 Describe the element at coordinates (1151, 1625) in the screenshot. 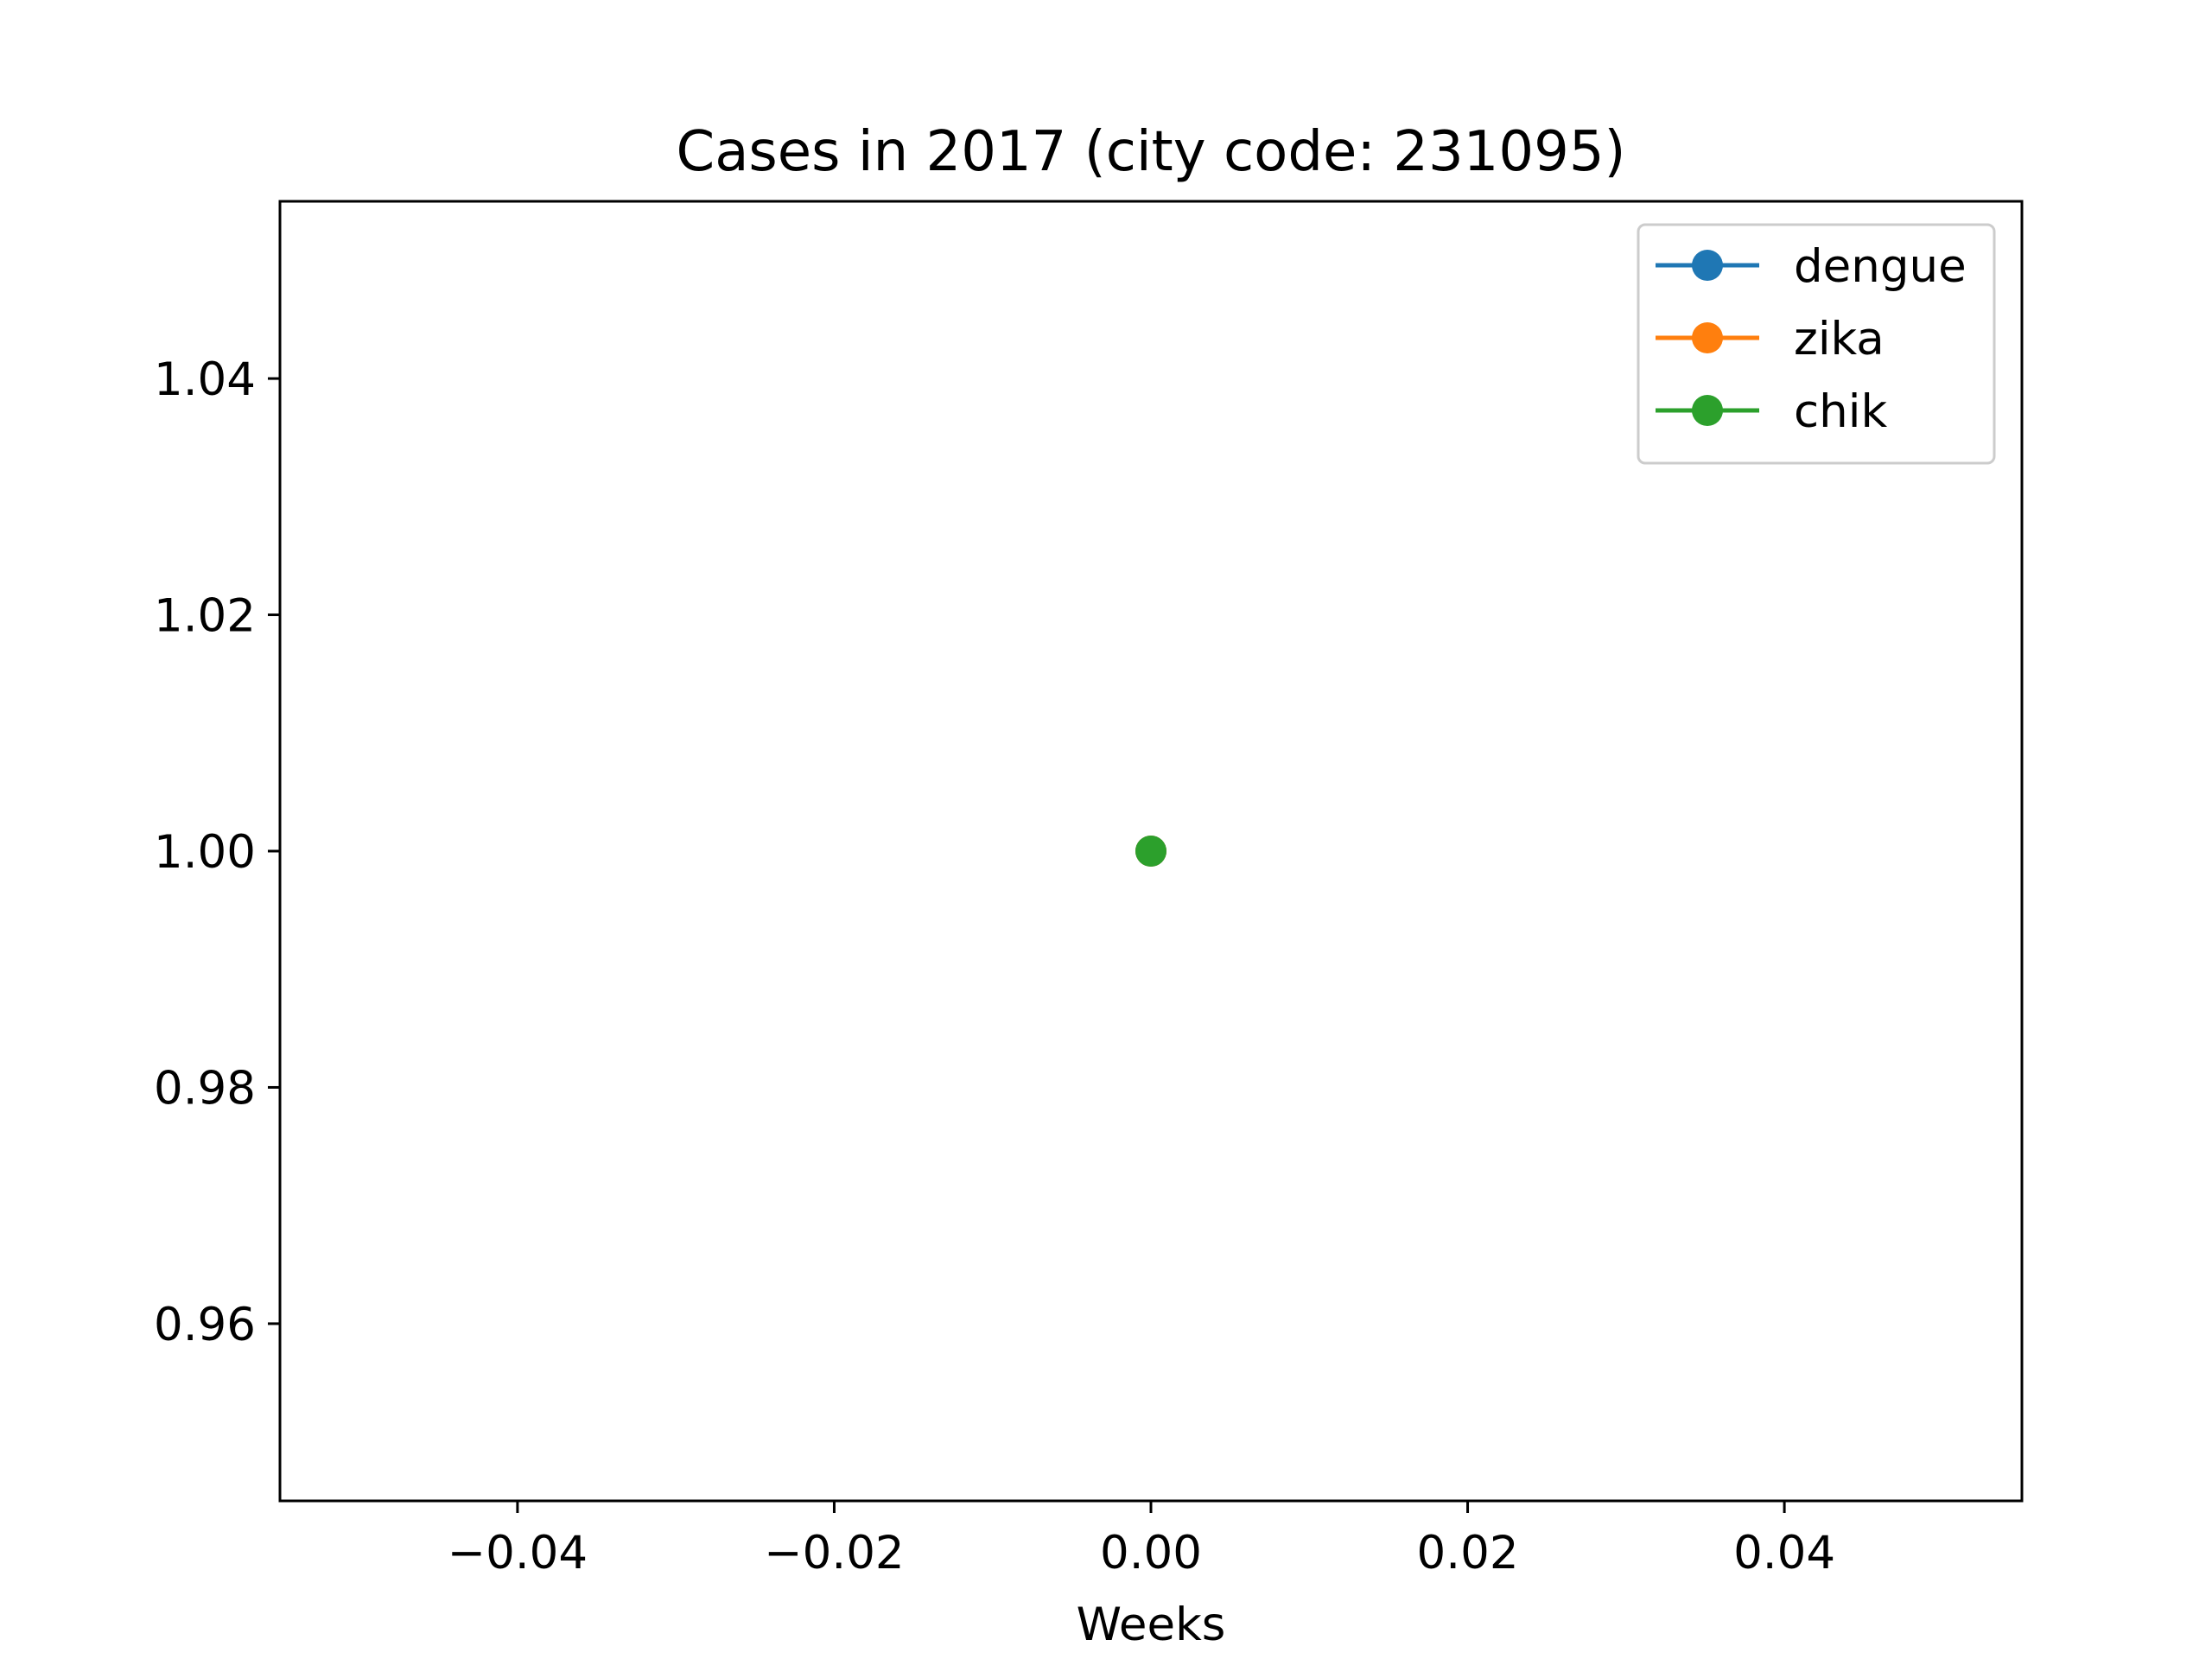

I see `x-axis-label: Weeks` at that location.